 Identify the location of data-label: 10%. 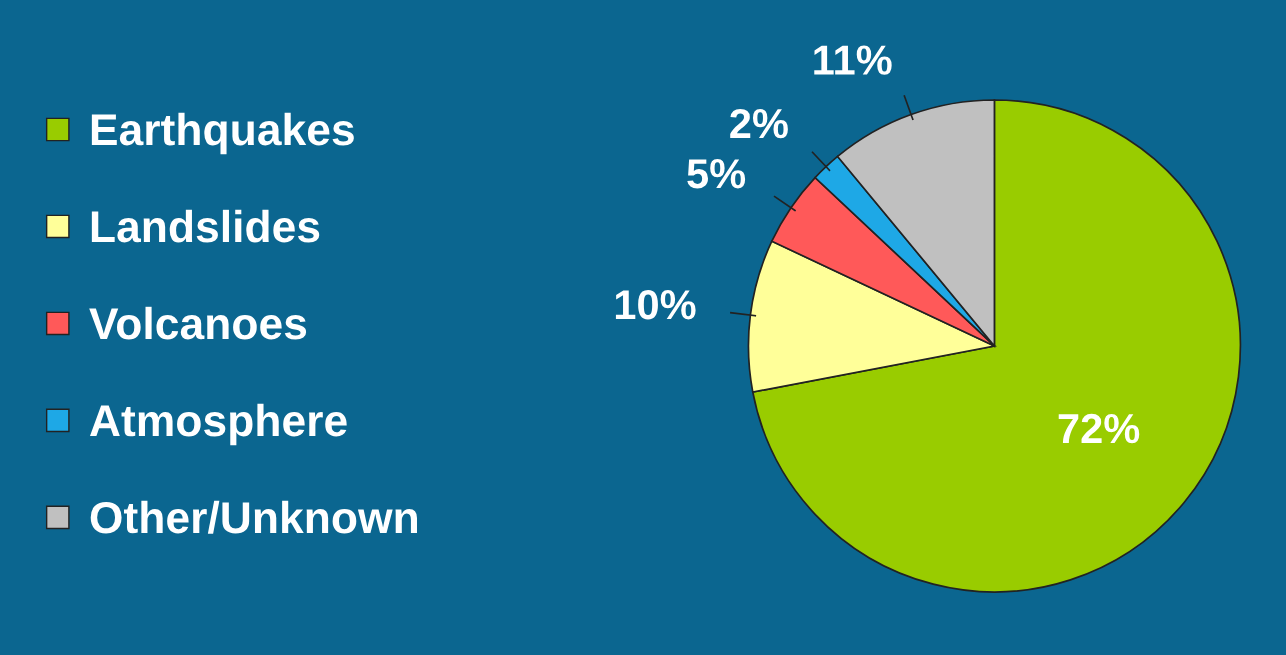
(655, 305).